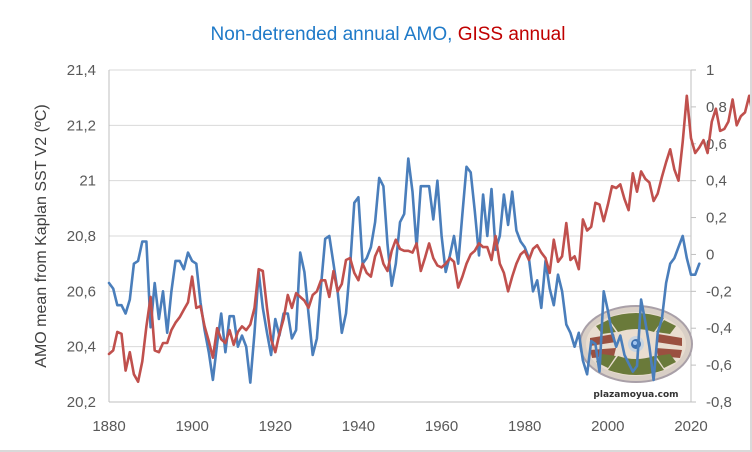 Image resolution: width=752 pixels, height=452 pixels. What do you see at coordinates (81, 70) in the screenshot?
I see `y-left-tick-label: 21,4` at bounding box center [81, 70].